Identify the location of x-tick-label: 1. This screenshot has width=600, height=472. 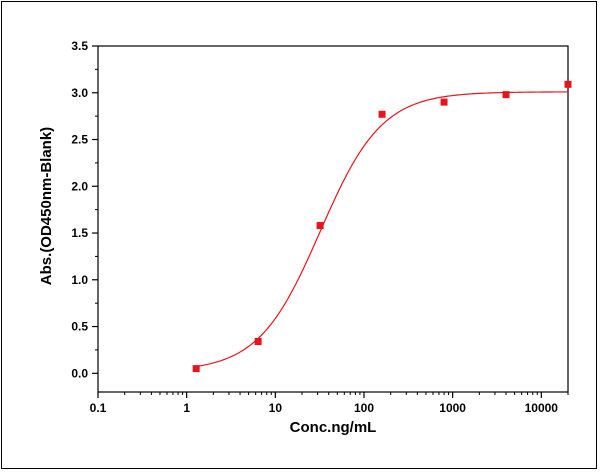
(186, 408).